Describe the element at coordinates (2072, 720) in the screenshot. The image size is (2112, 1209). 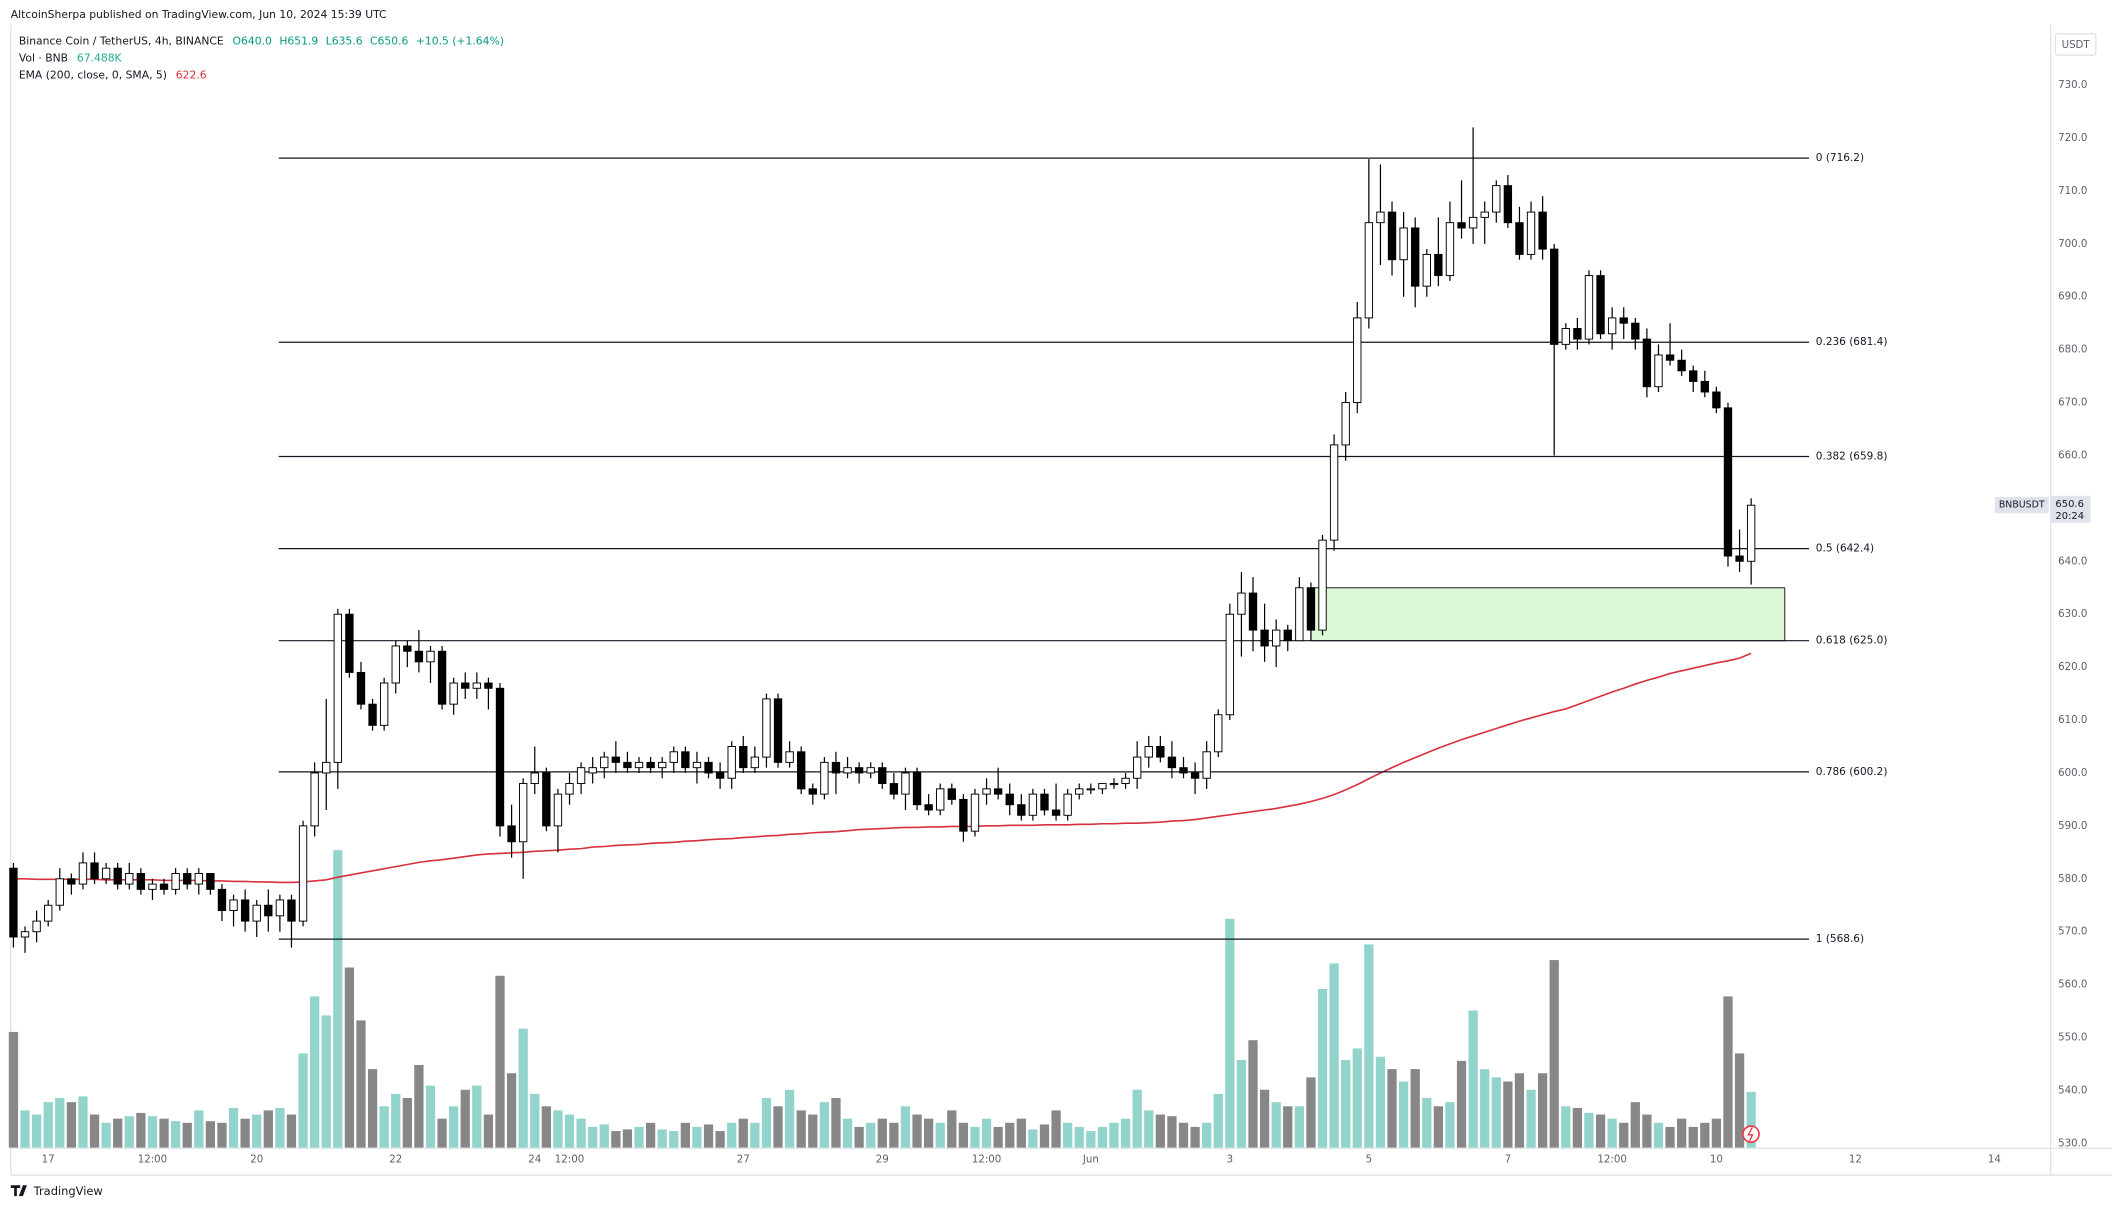
I see `y-tick-label: 610.0` at that location.